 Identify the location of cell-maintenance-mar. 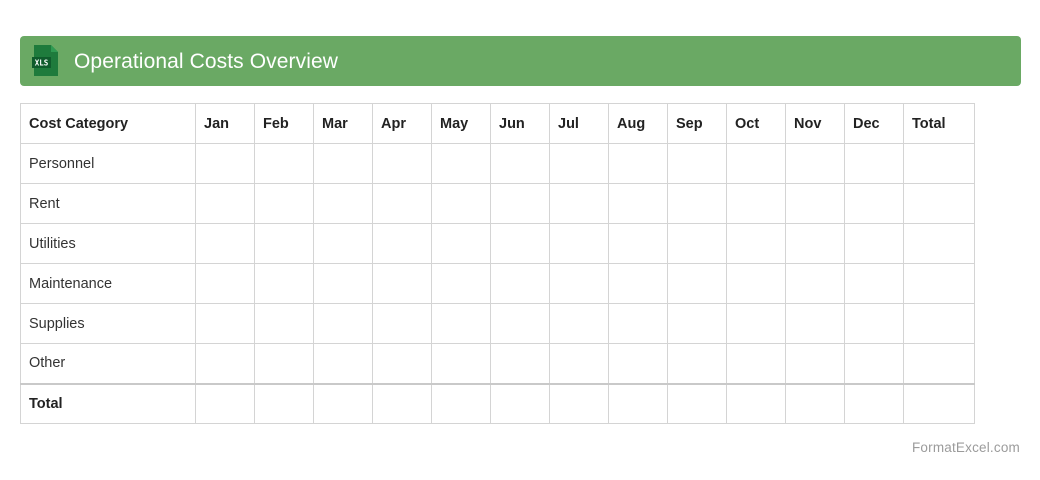
(343, 283).